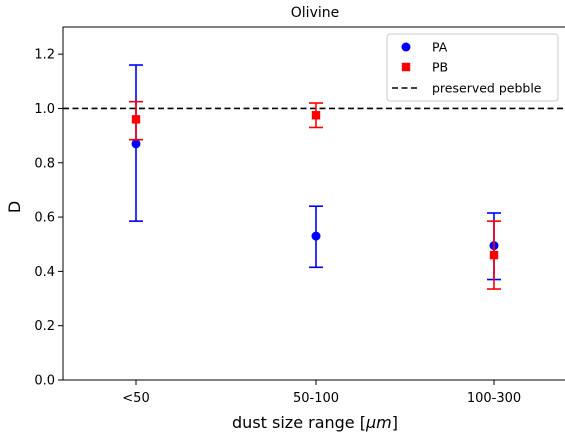  What do you see at coordinates (406, 67) in the screenshot?
I see `legend-marker-pb` at bounding box center [406, 67].